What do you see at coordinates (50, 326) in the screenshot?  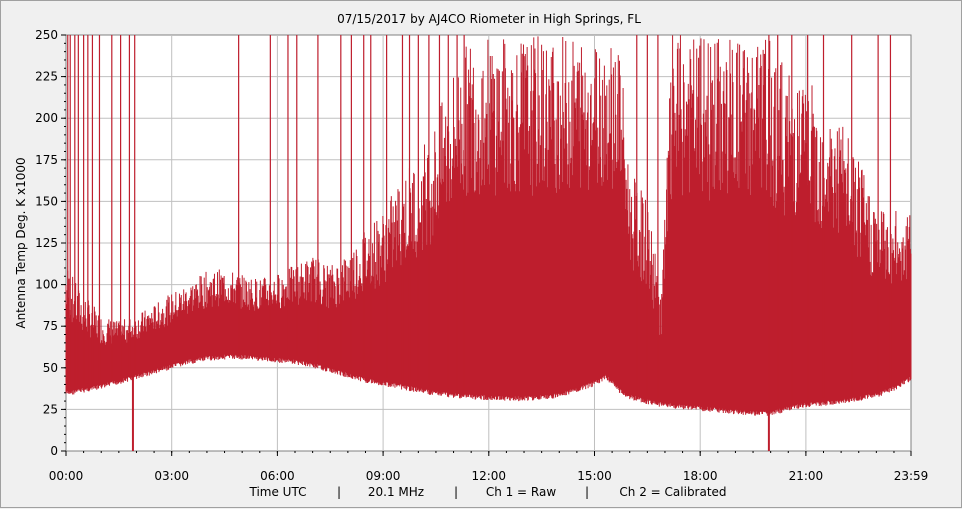 I see `y-tick-label: 75` at bounding box center [50, 326].